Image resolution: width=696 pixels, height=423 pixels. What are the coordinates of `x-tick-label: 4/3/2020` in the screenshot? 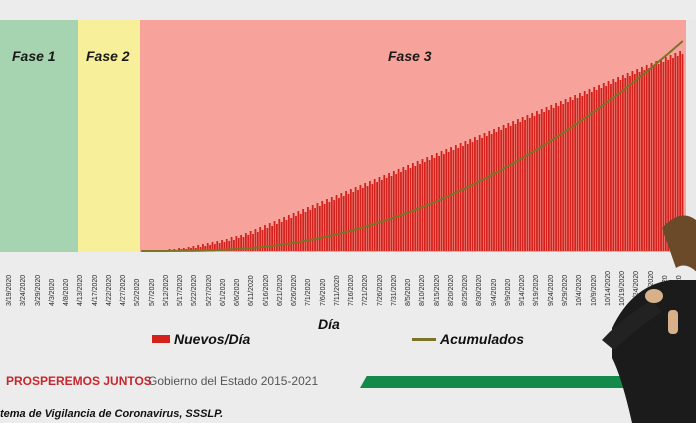 It's located at (52, 292).